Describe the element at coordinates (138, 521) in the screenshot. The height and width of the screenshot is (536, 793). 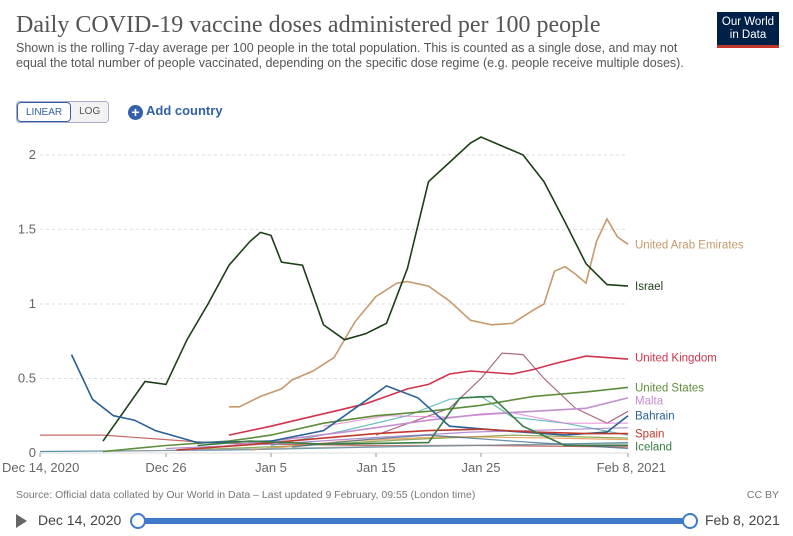
I see `timeline-start-handle` at that location.